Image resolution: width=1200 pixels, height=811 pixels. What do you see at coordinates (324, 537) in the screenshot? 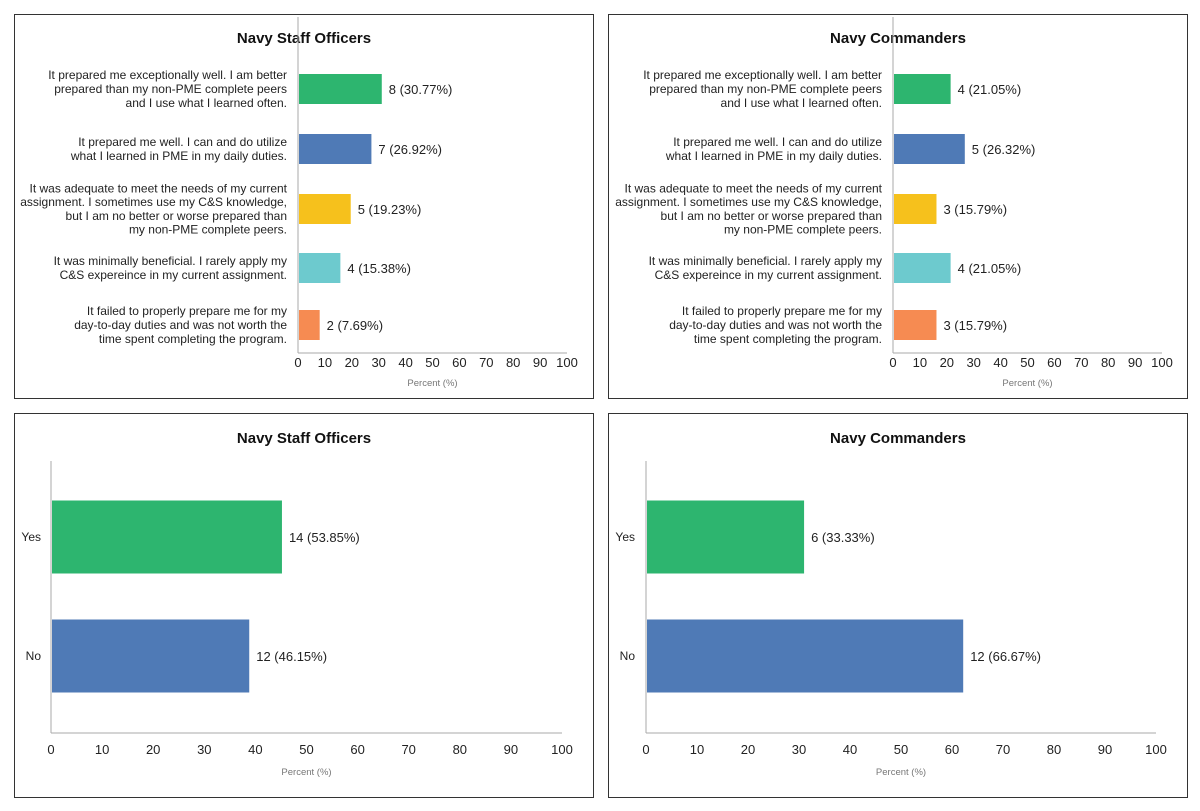
I see `data-label: 14 (53.85%)` at bounding box center [324, 537].